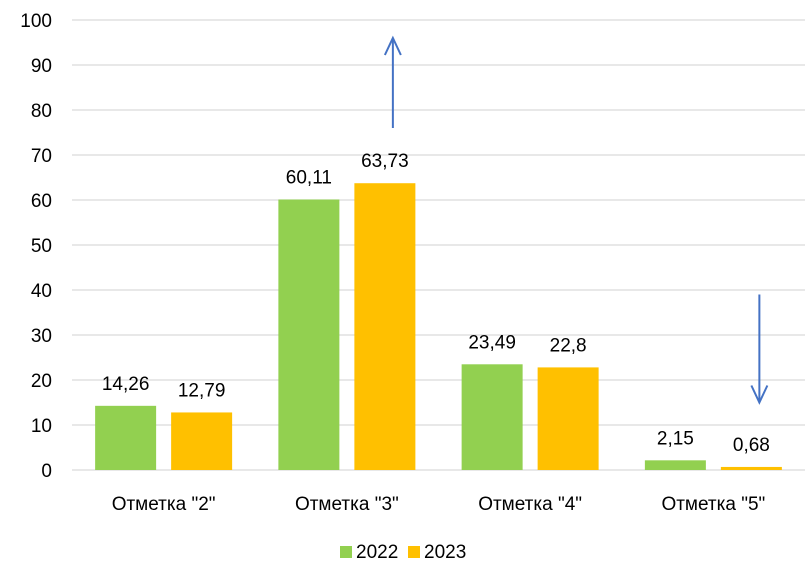 Image resolution: width=805 pixels, height=570 pixels. Describe the element at coordinates (41, 66) in the screenshot. I see `y-tick-label: 90` at that location.